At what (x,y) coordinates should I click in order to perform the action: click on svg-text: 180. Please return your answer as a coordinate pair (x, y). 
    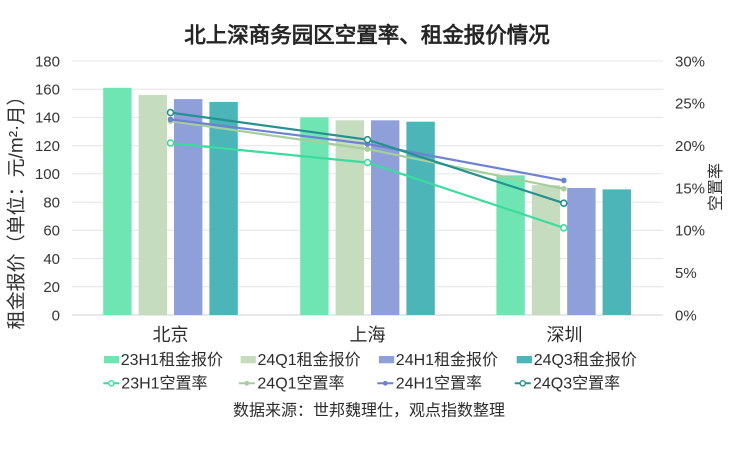
    Looking at the image, I should click on (47, 61).